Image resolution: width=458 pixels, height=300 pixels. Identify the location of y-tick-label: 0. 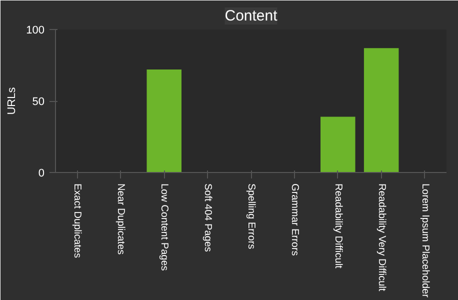
(41, 174).